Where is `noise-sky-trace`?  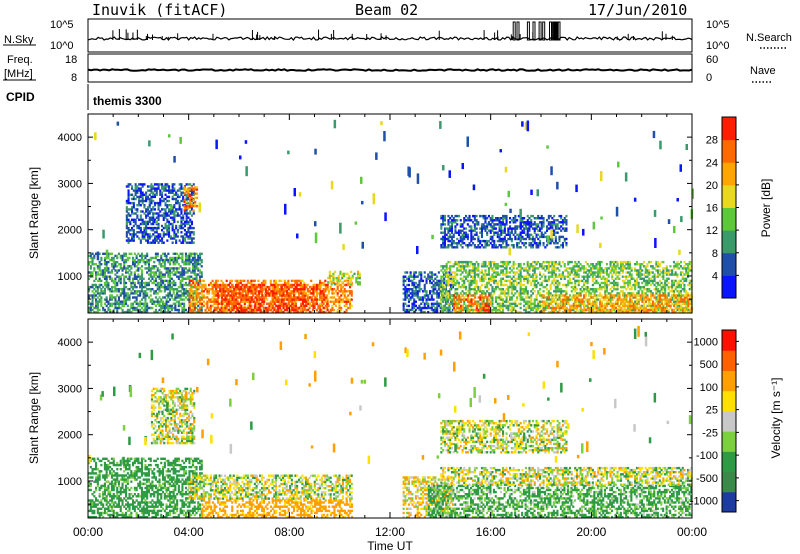
noise-sky-trace is located at coordinates (390, 38).